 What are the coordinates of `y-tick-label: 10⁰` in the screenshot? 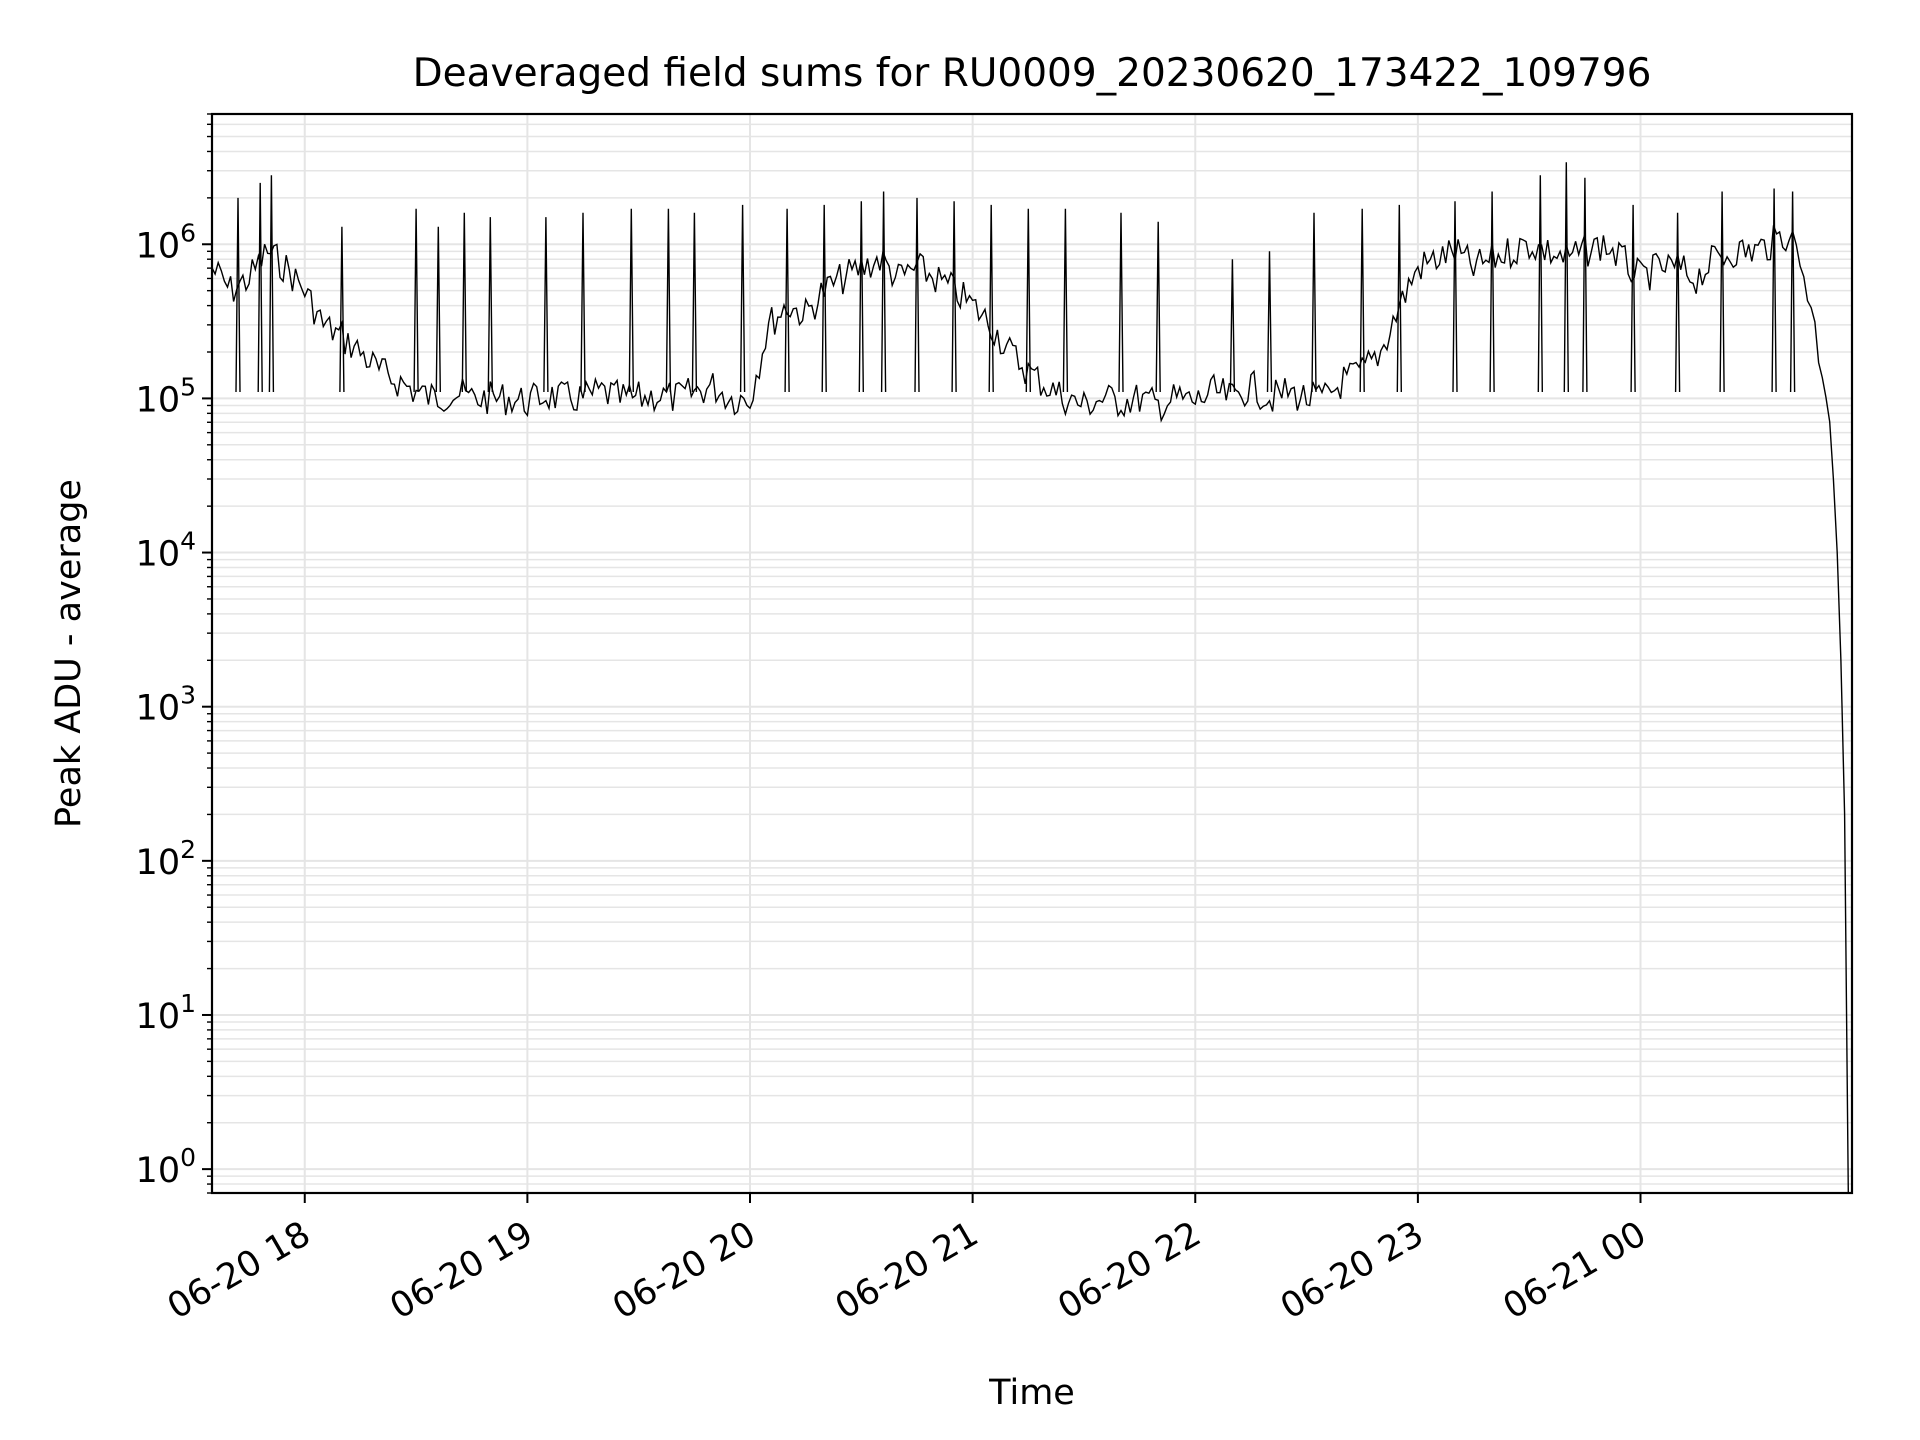 It's located at (166, 1167).